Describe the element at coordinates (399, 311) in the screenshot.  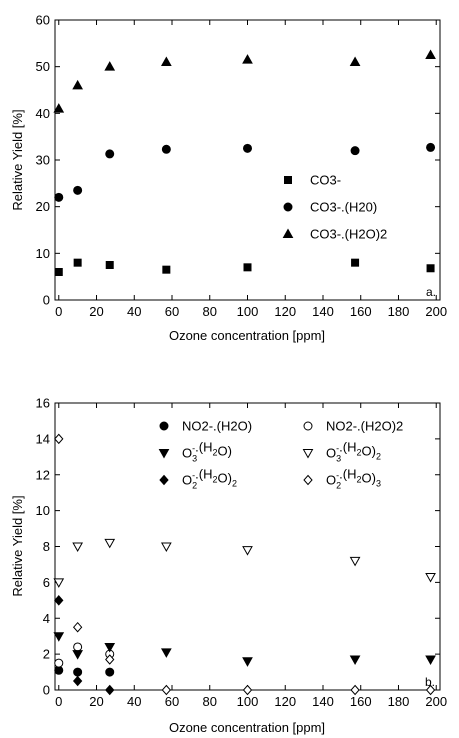
I see `x-tick-label: 180` at that location.